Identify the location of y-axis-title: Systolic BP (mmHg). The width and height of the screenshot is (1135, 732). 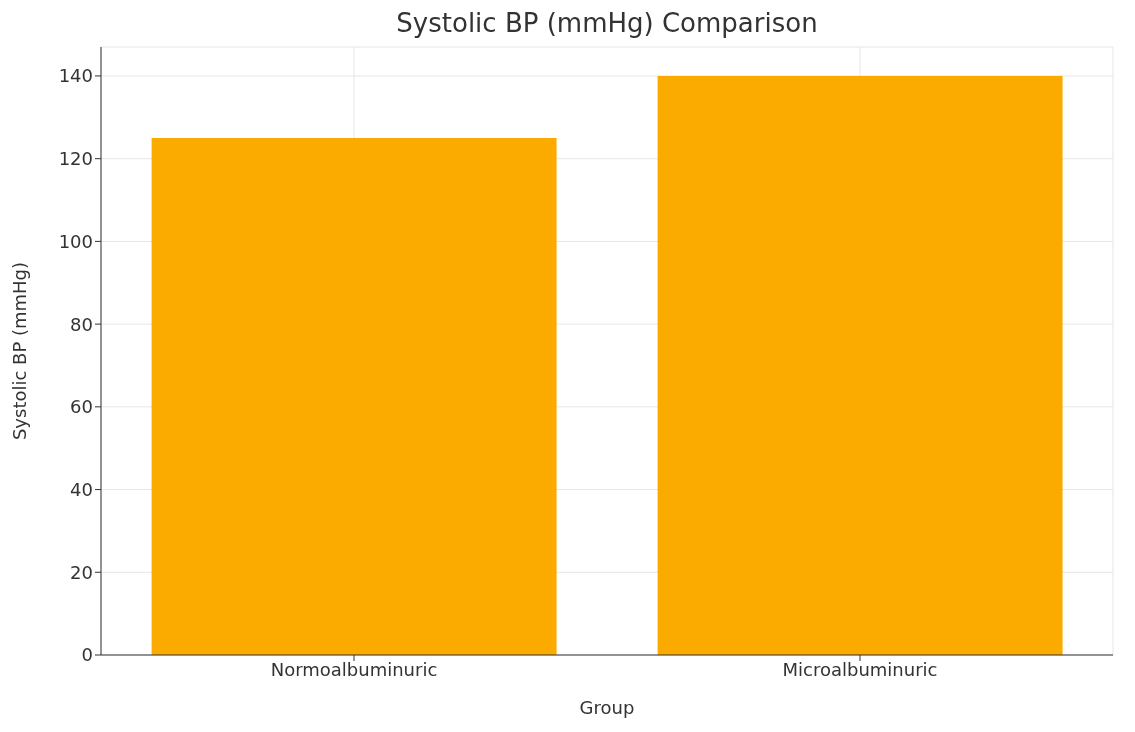
(20, 351).